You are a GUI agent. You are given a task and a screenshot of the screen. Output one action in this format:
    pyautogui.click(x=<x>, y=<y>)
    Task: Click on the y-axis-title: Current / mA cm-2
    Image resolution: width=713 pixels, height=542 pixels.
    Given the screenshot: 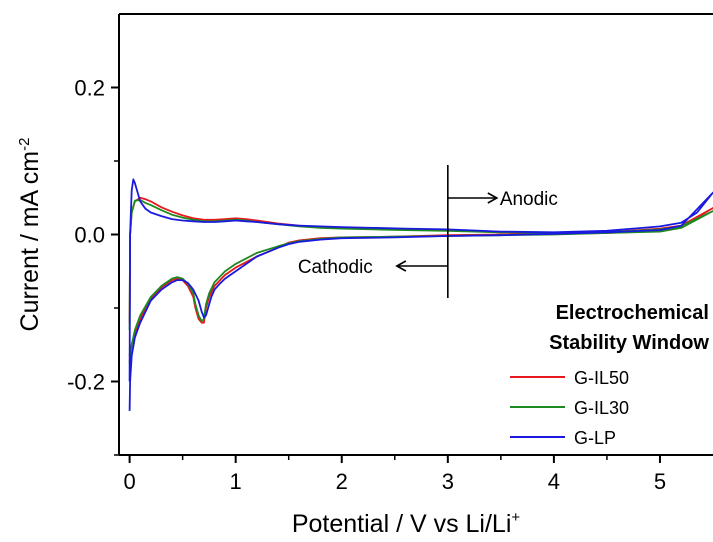 What is the action you would take?
    pyautogui.click(x=30, y=235)
    